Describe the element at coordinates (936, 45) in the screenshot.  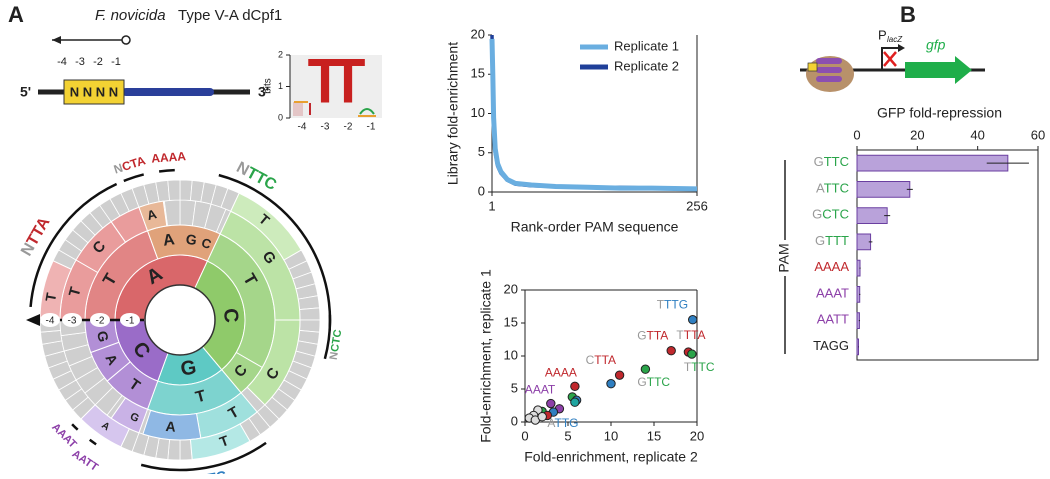
I see `gene-label: gfp` at that location.